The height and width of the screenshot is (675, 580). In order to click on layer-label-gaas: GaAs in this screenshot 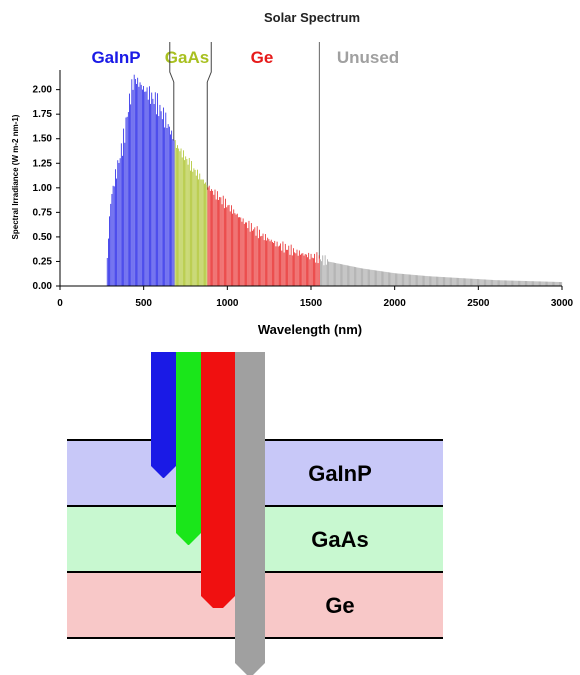, I will do `click(339, 539)`.